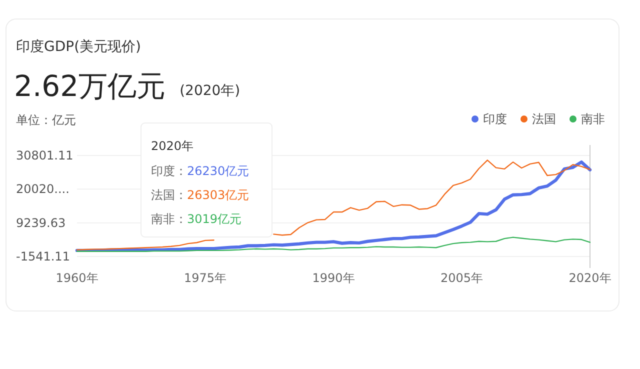 The width and height of the screenshot is (640, 369). Describe the element at coordinates (90, 86) in the screenshot. I see `chart-subtitle: 2.62万亿元` at that location.